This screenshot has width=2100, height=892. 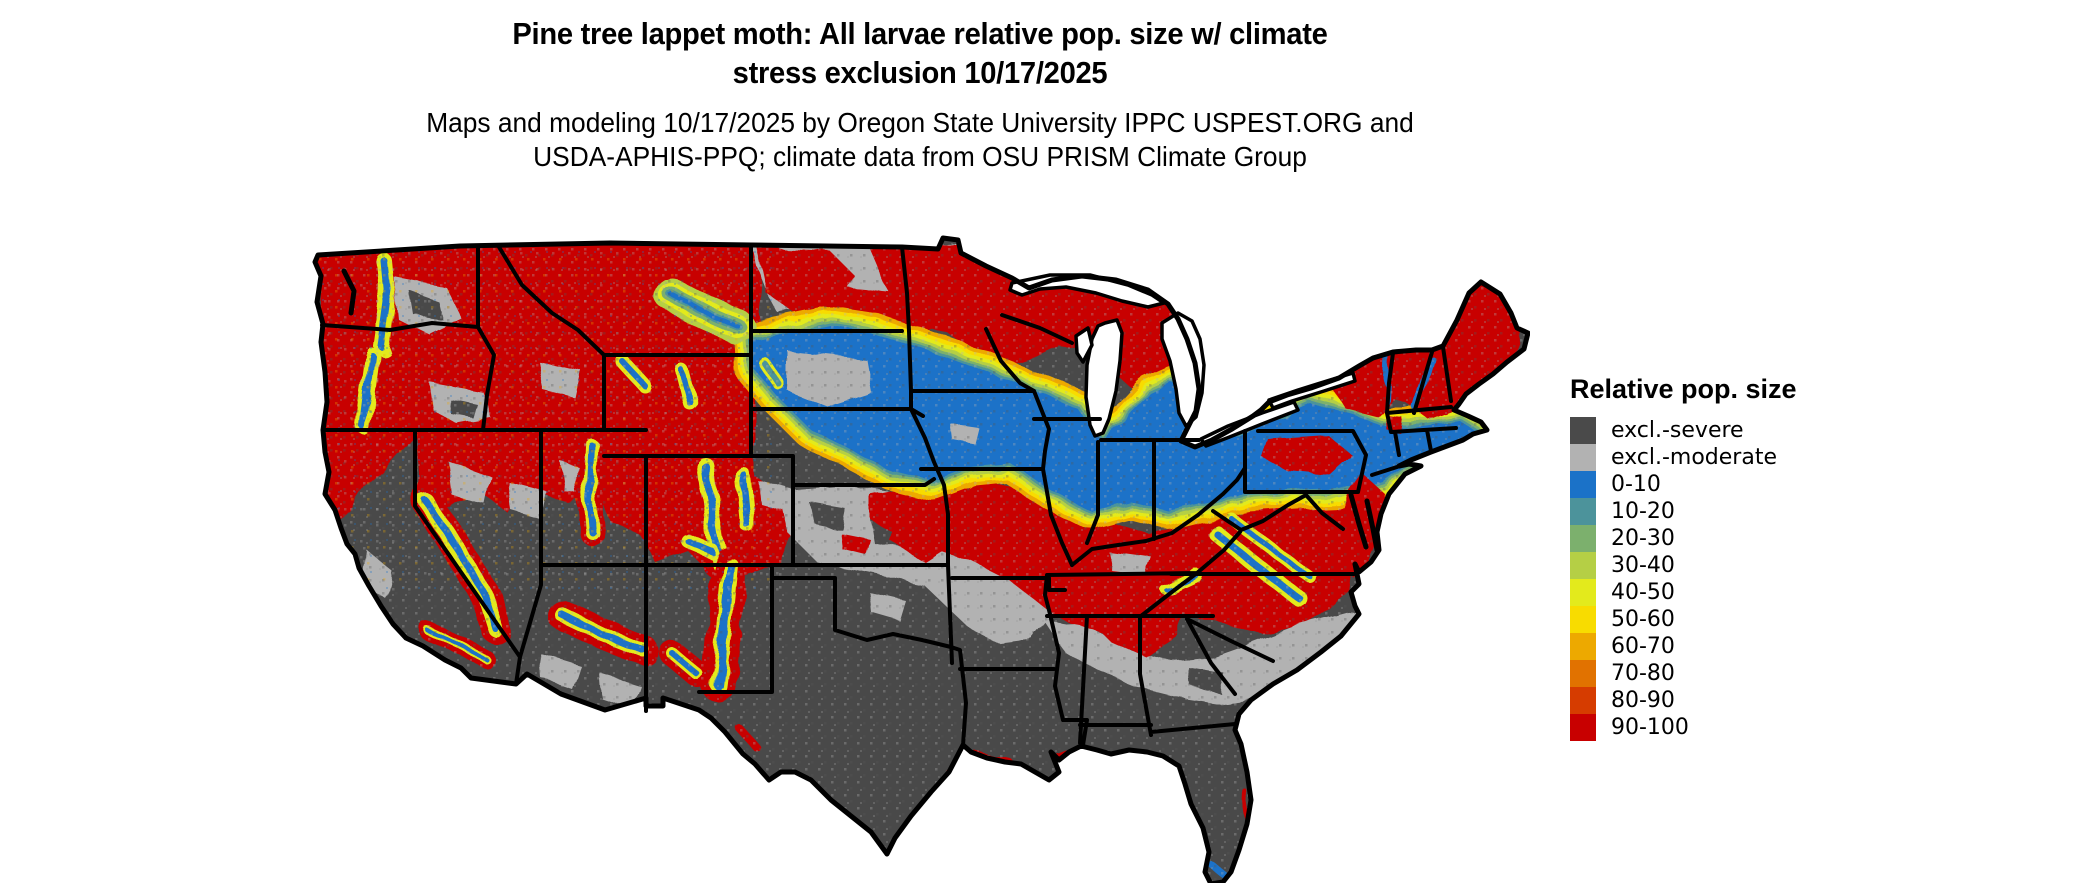 What do you see at coordinates (1683, 592) in the screenshot?
I see `legend-item: 40-50` at bounding box center [1683, 592].